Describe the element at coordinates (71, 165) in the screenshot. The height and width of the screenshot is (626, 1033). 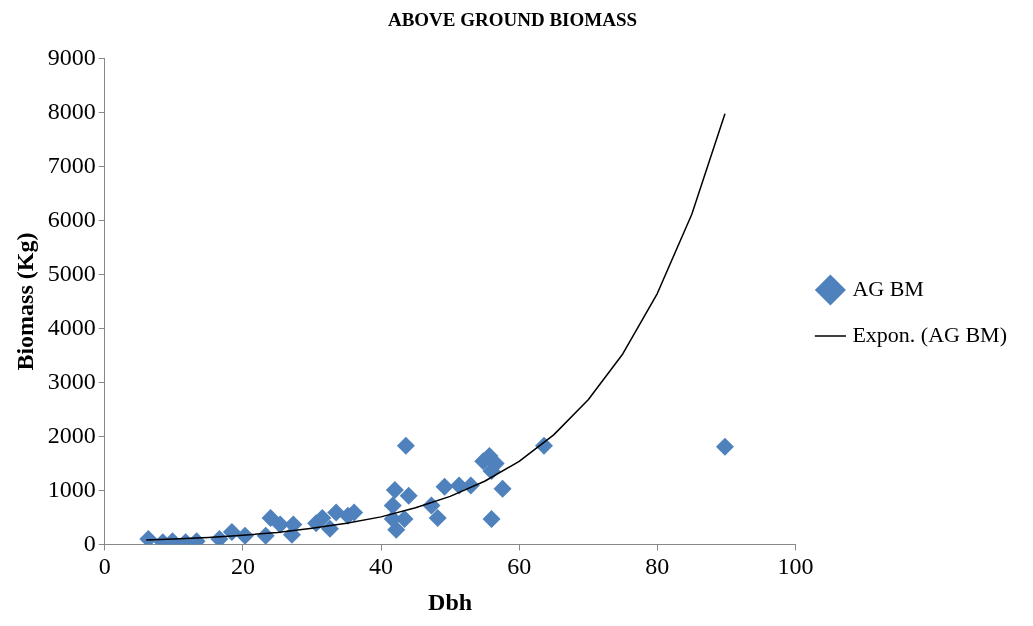
I see `y-tick-label: 7000` at that location.